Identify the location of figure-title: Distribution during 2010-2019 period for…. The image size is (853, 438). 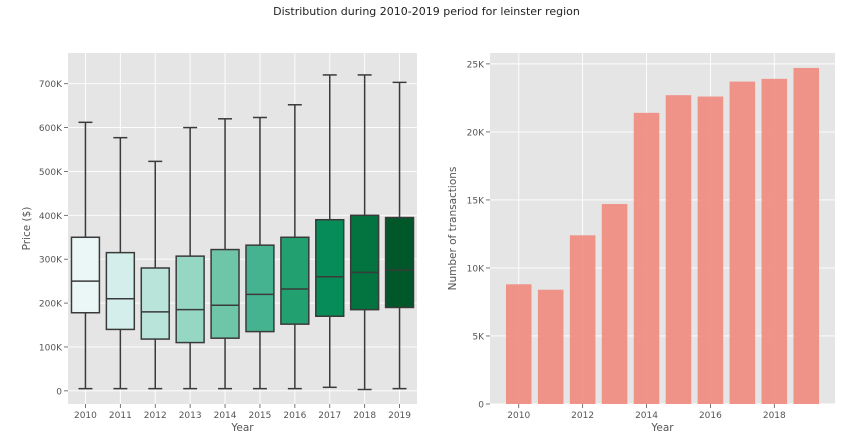
(426, 11).